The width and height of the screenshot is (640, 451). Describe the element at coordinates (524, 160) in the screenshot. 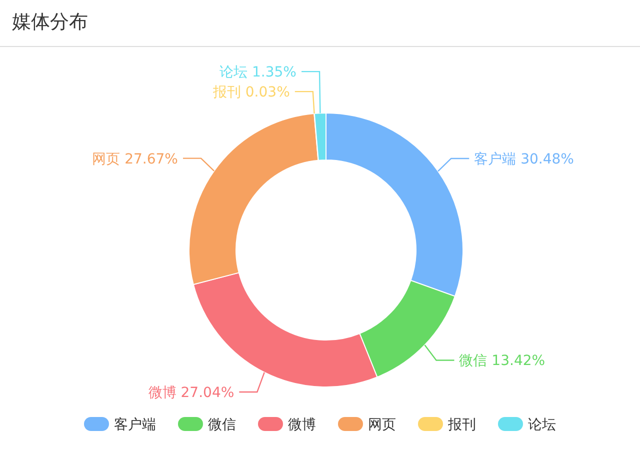

I see `data-label: 客户端 30.48%` at that location.